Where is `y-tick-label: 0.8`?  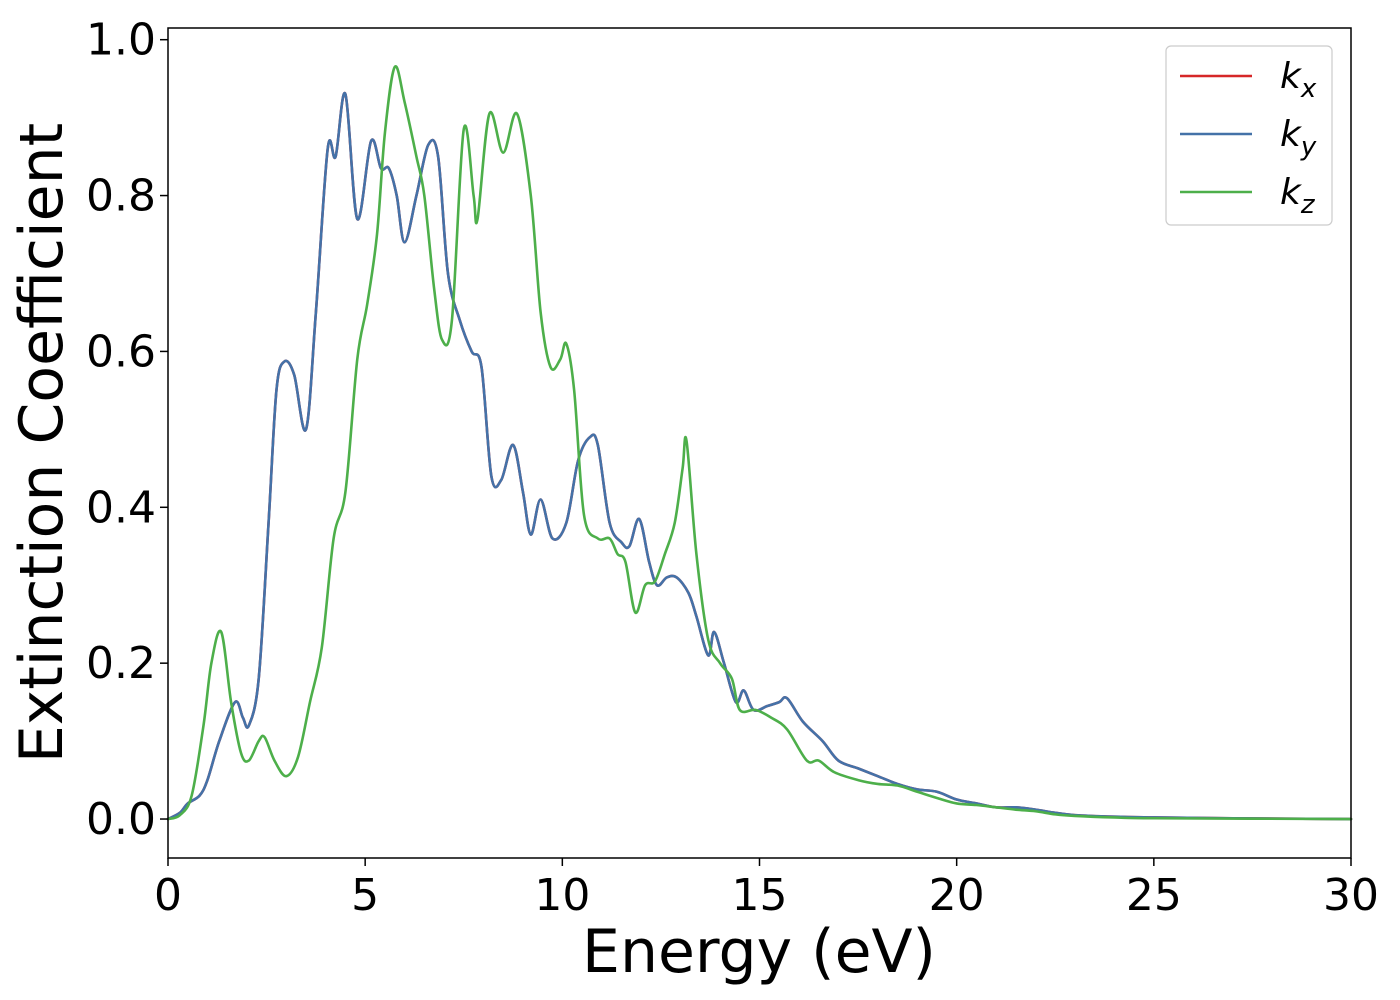
y-tick-label: 0.8 is located at coordinates (121, 196).